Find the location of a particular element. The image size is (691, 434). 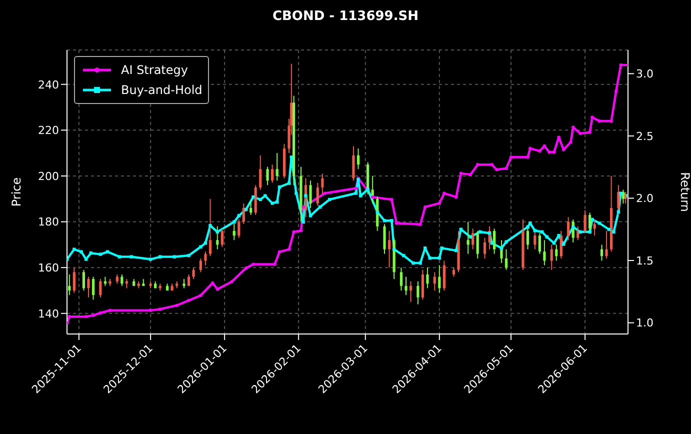

y2-axis-title: Return is located at coordinates (684, 192).